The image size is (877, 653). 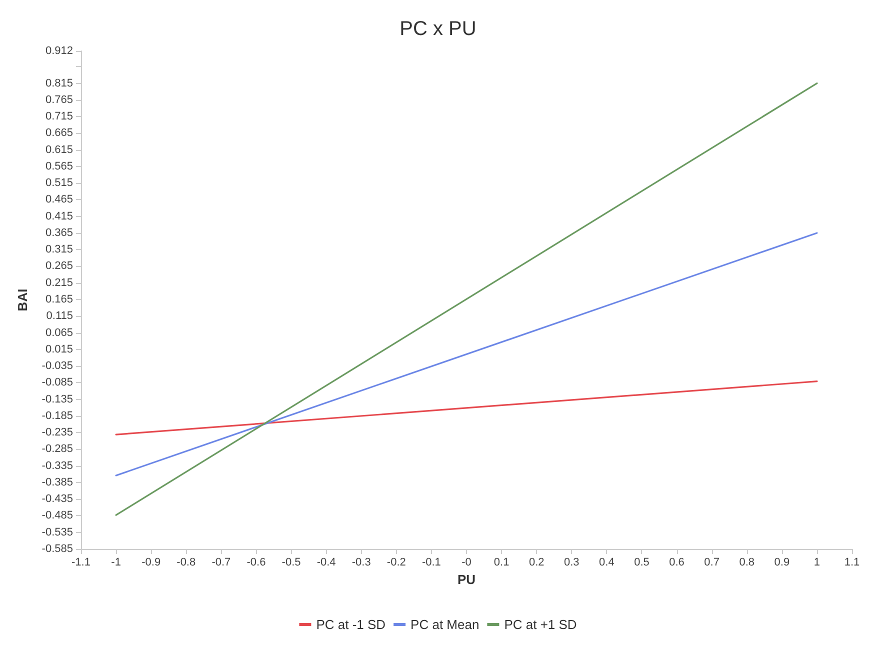 What do you see at coordinates (59, 282) in the screenshot?
I see `y-tick-label: 0.215` at bounding box center [59, 282].